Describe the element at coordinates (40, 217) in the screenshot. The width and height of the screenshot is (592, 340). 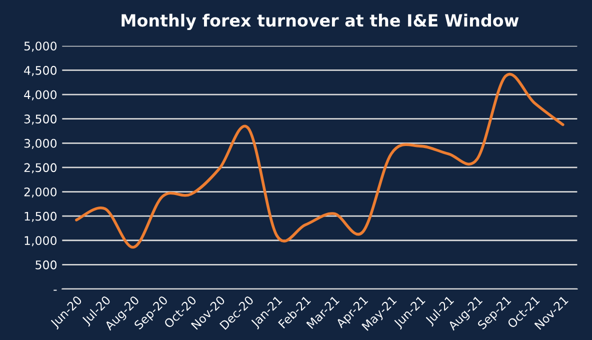
I see `y-tick-label: 1,500` at that location.